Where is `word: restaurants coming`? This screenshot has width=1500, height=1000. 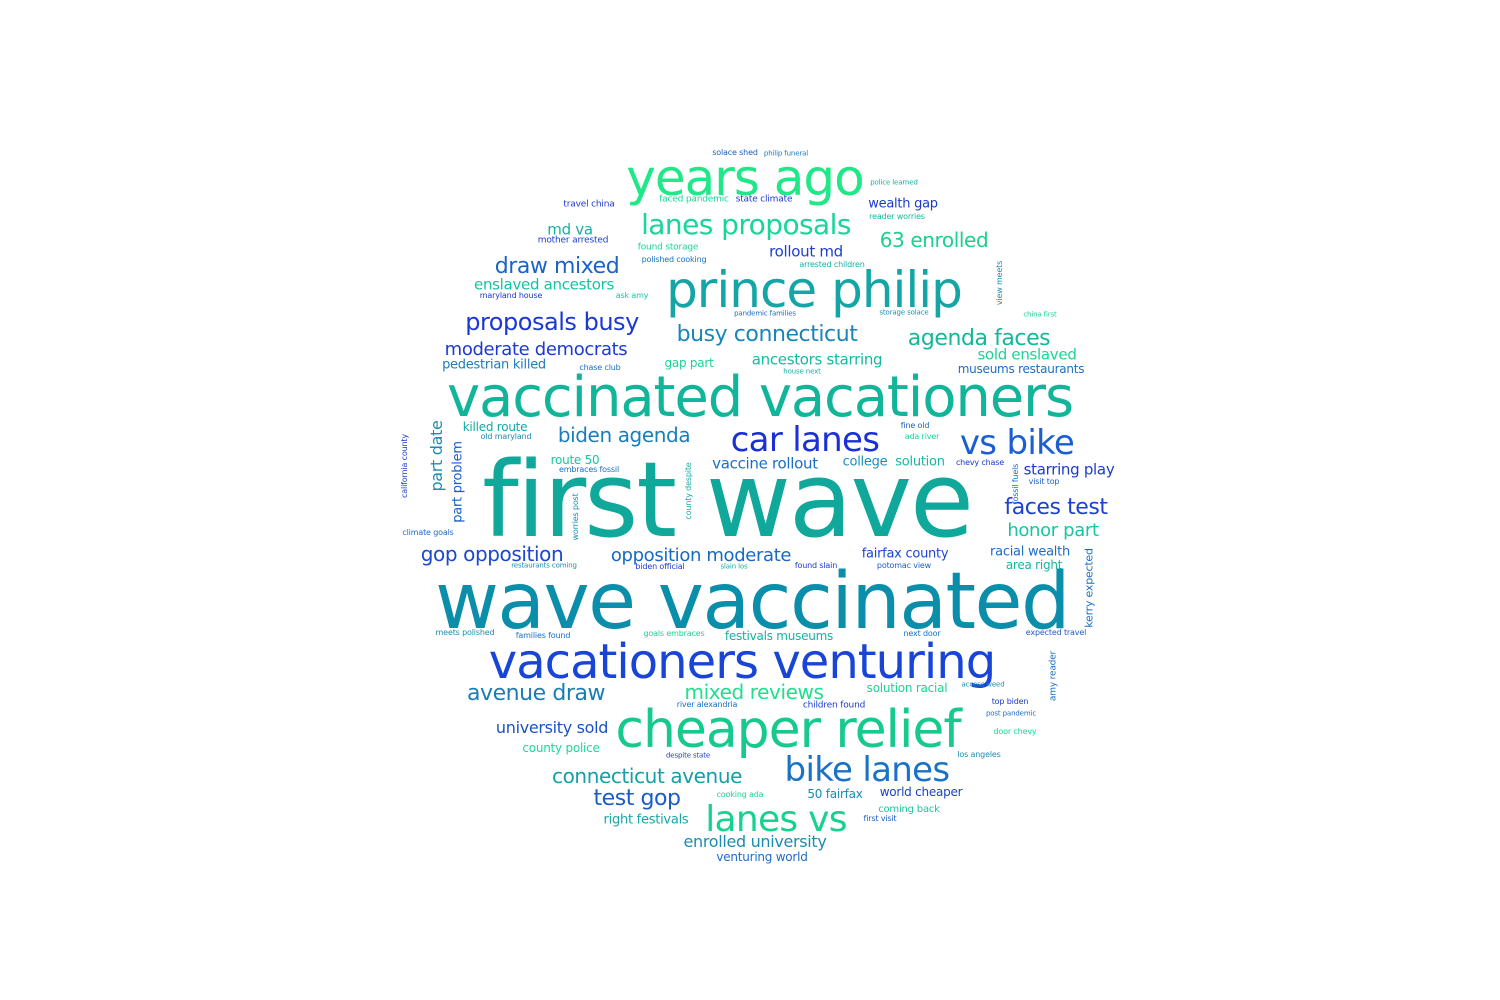
word: restaurants coming is located at coordinates (544, 565).